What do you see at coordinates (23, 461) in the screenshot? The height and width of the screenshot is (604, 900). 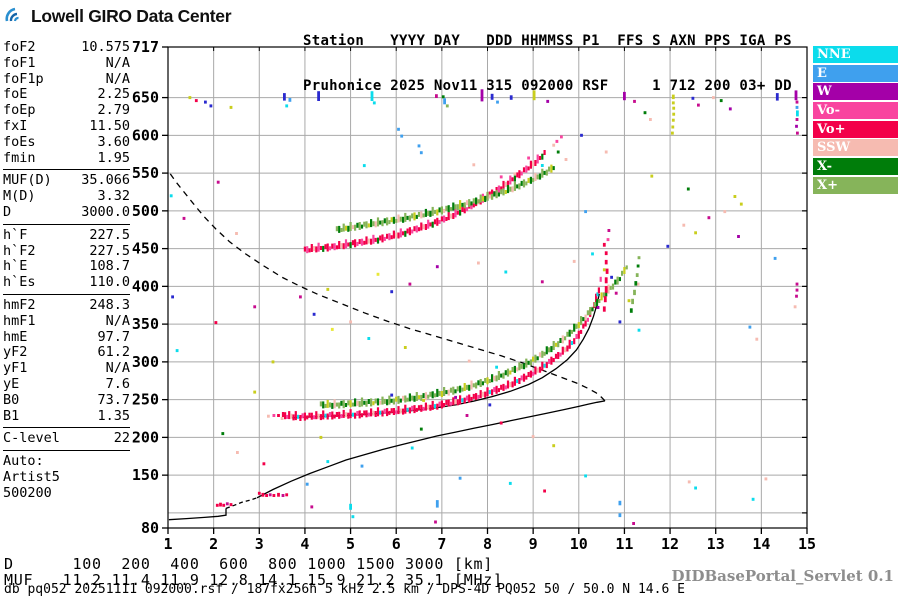 I see `param-label: Auto:` at bounding box center [23, 461].